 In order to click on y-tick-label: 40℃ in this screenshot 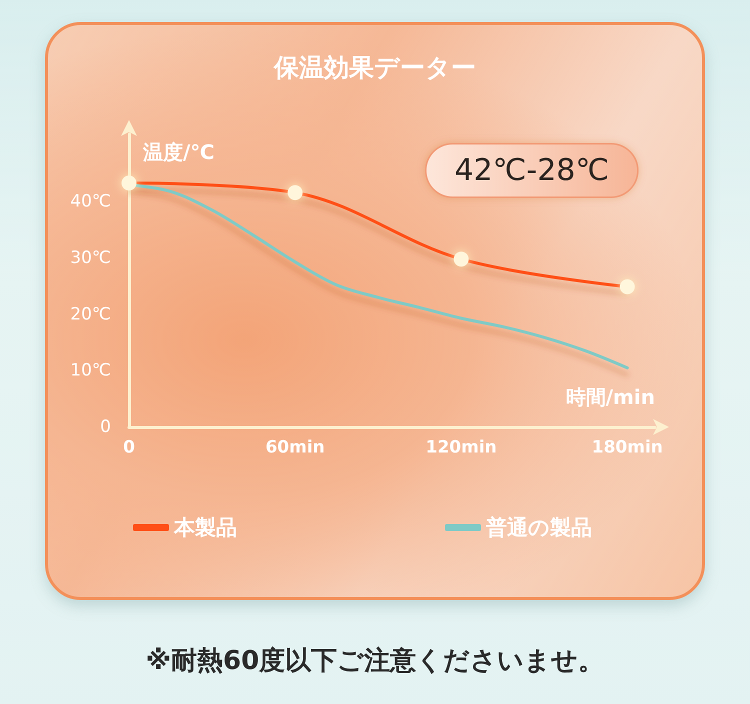, I will do `click(90, 202)`.